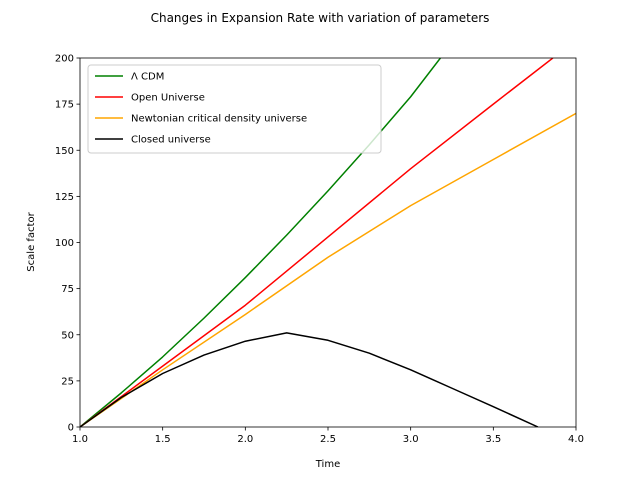 Image resolution: width=640 pixels, height=480 pixels. Describe the element at coordinates (328, 439) in the screenshot. I see `x-tick-label: 2.5` at that location.